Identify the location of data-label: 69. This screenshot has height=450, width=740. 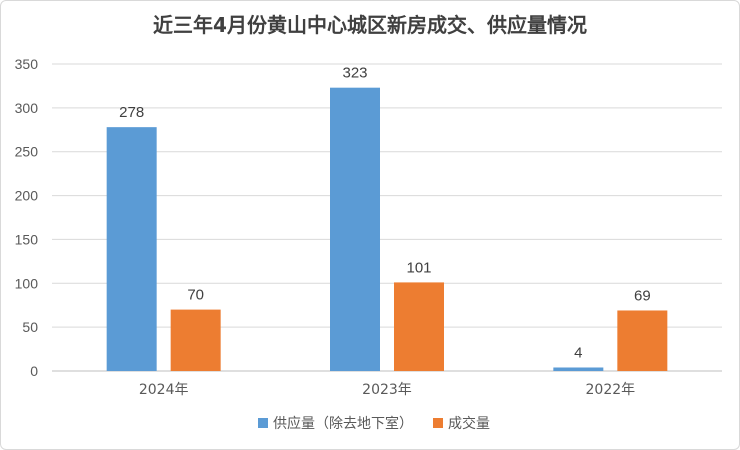
(642, 295).